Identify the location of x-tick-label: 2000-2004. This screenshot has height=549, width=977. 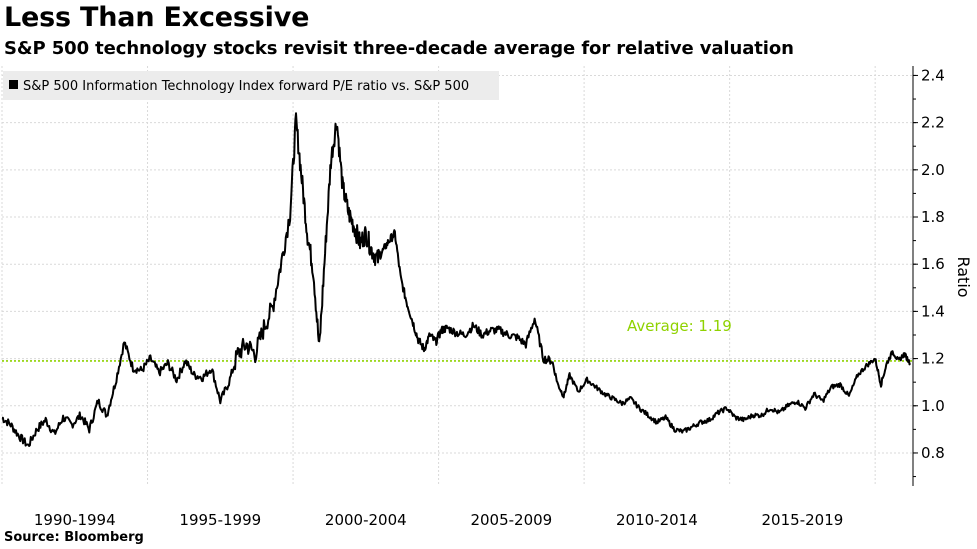
(366, 520).